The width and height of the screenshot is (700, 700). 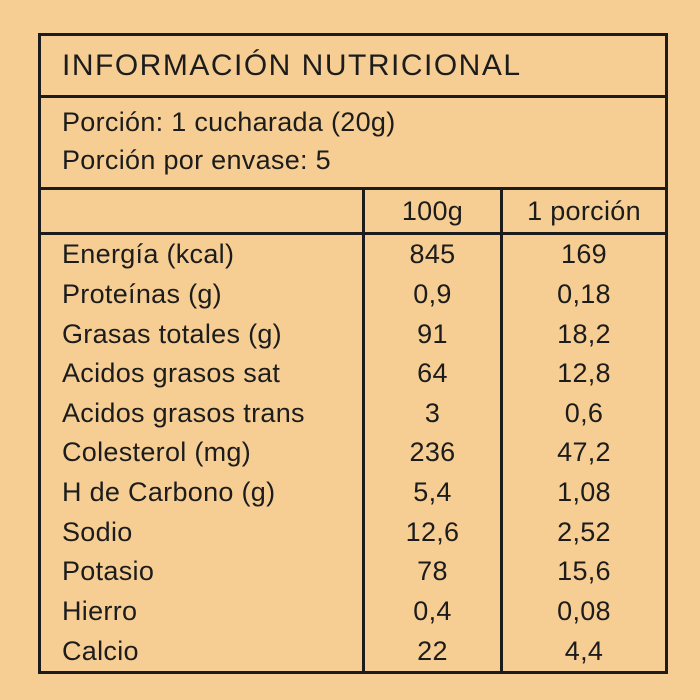 I want to click on row-proteinas-portion: 0,18, so click(x=582, y=294).